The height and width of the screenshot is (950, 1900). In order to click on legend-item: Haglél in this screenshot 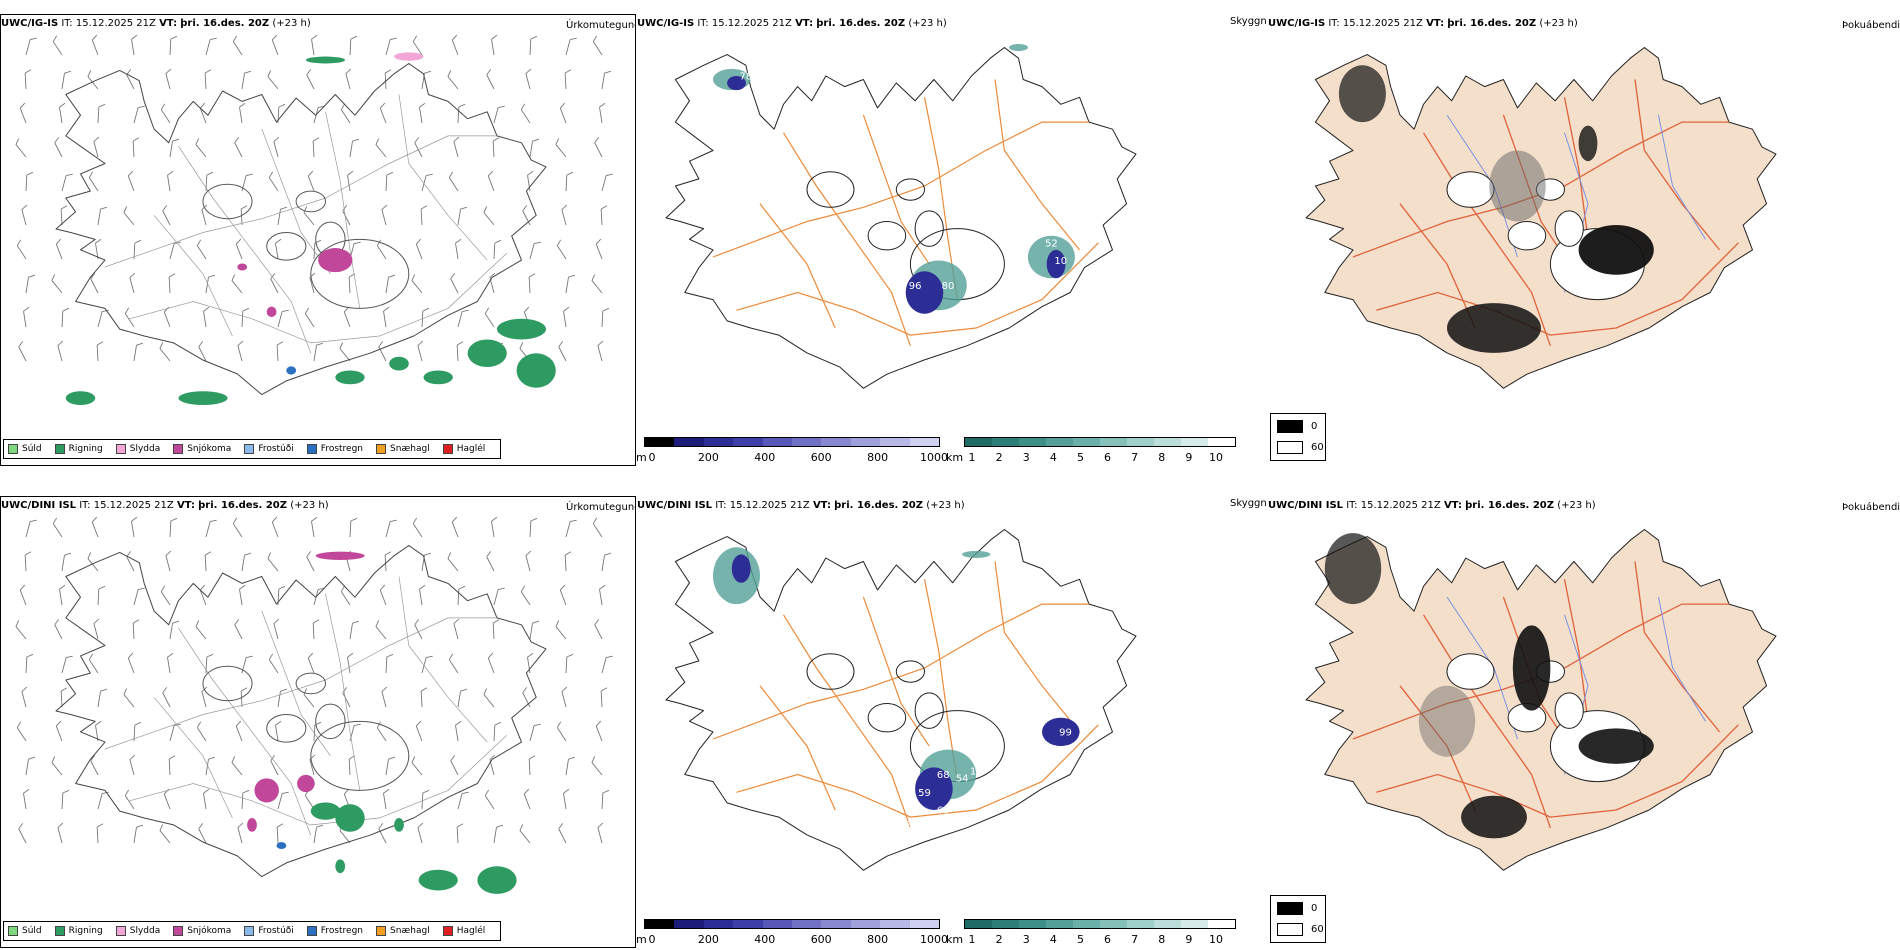, I will do `click(463, 931)`.